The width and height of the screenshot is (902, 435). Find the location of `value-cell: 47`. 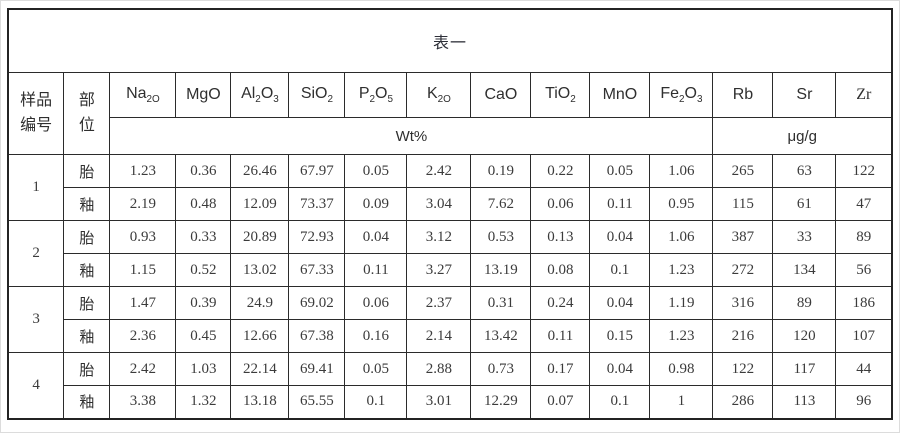

value-cell: 47 is located at coordinates (864, 204).